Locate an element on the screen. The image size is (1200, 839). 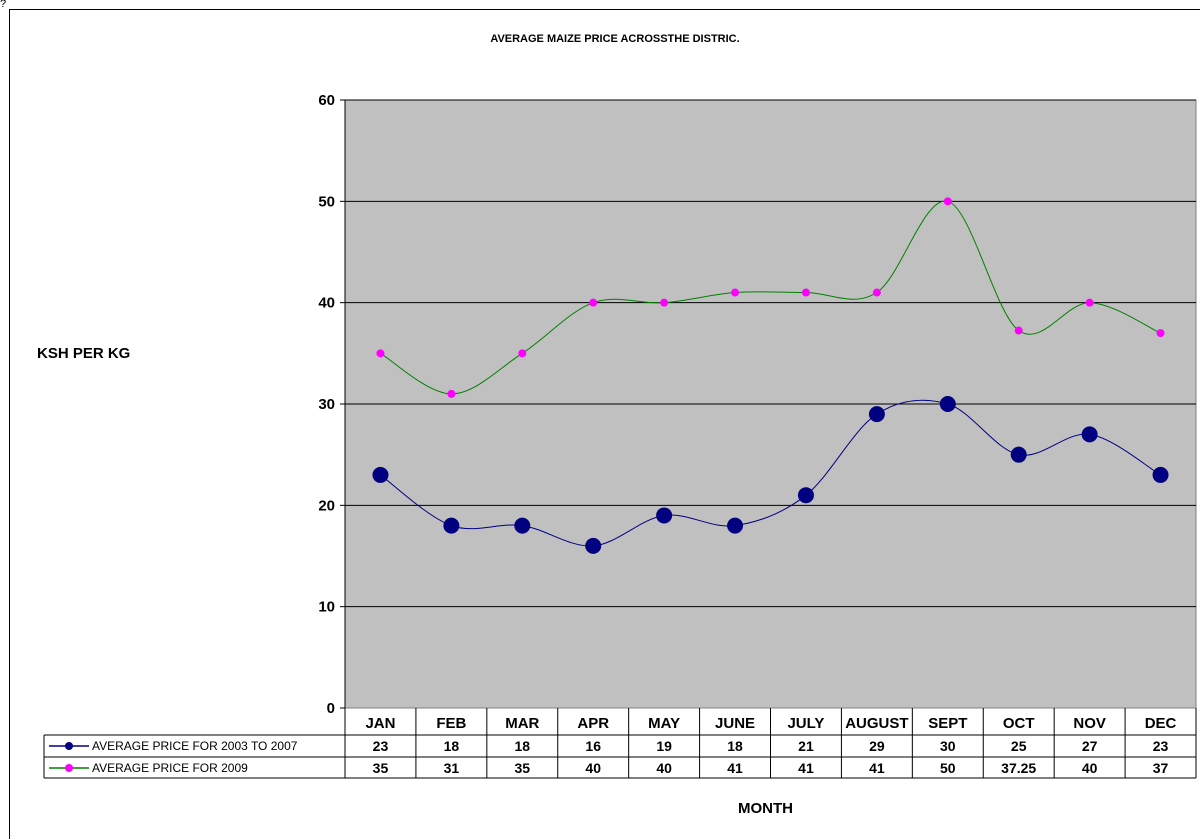
x-tick-label: JAN is located at coordinates (380, 723).